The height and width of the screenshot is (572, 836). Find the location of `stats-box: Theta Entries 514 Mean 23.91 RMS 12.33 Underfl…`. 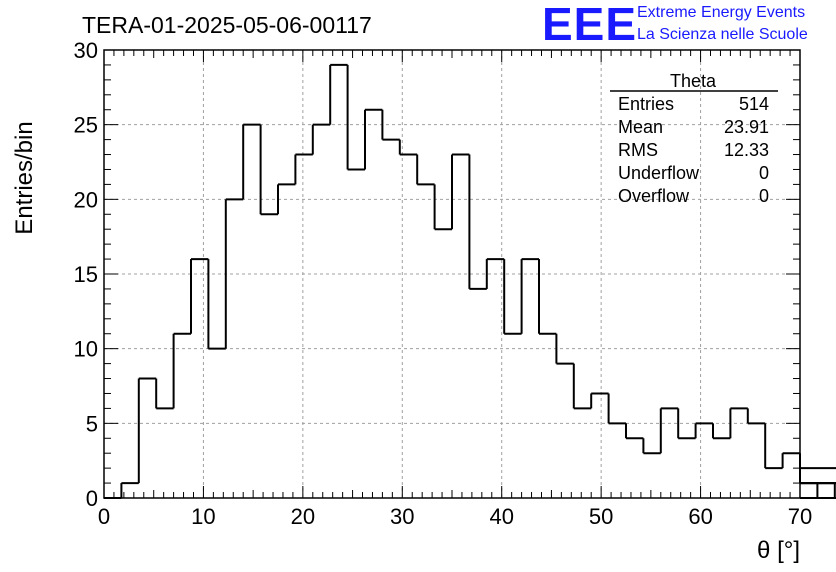

stats-box: Theta Entries 514 Mean 23.91 RMS 12.33 Underfl… is located at coordinates (694, 138).